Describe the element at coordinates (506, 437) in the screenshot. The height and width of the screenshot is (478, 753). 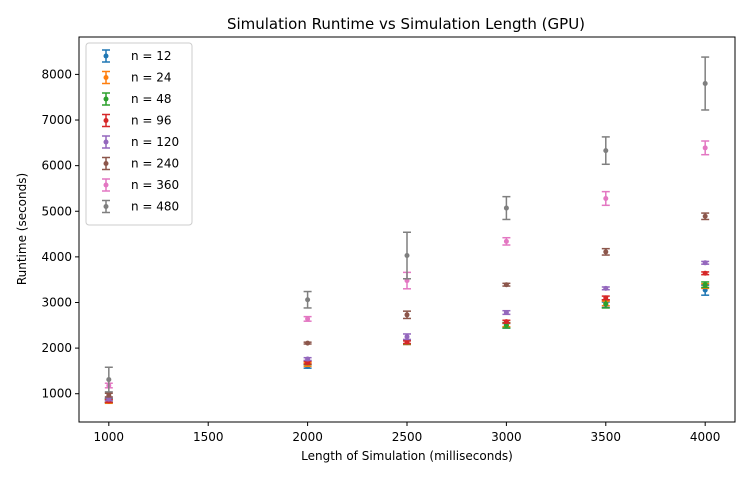
I see `x-tick-label: 3000` at that location.